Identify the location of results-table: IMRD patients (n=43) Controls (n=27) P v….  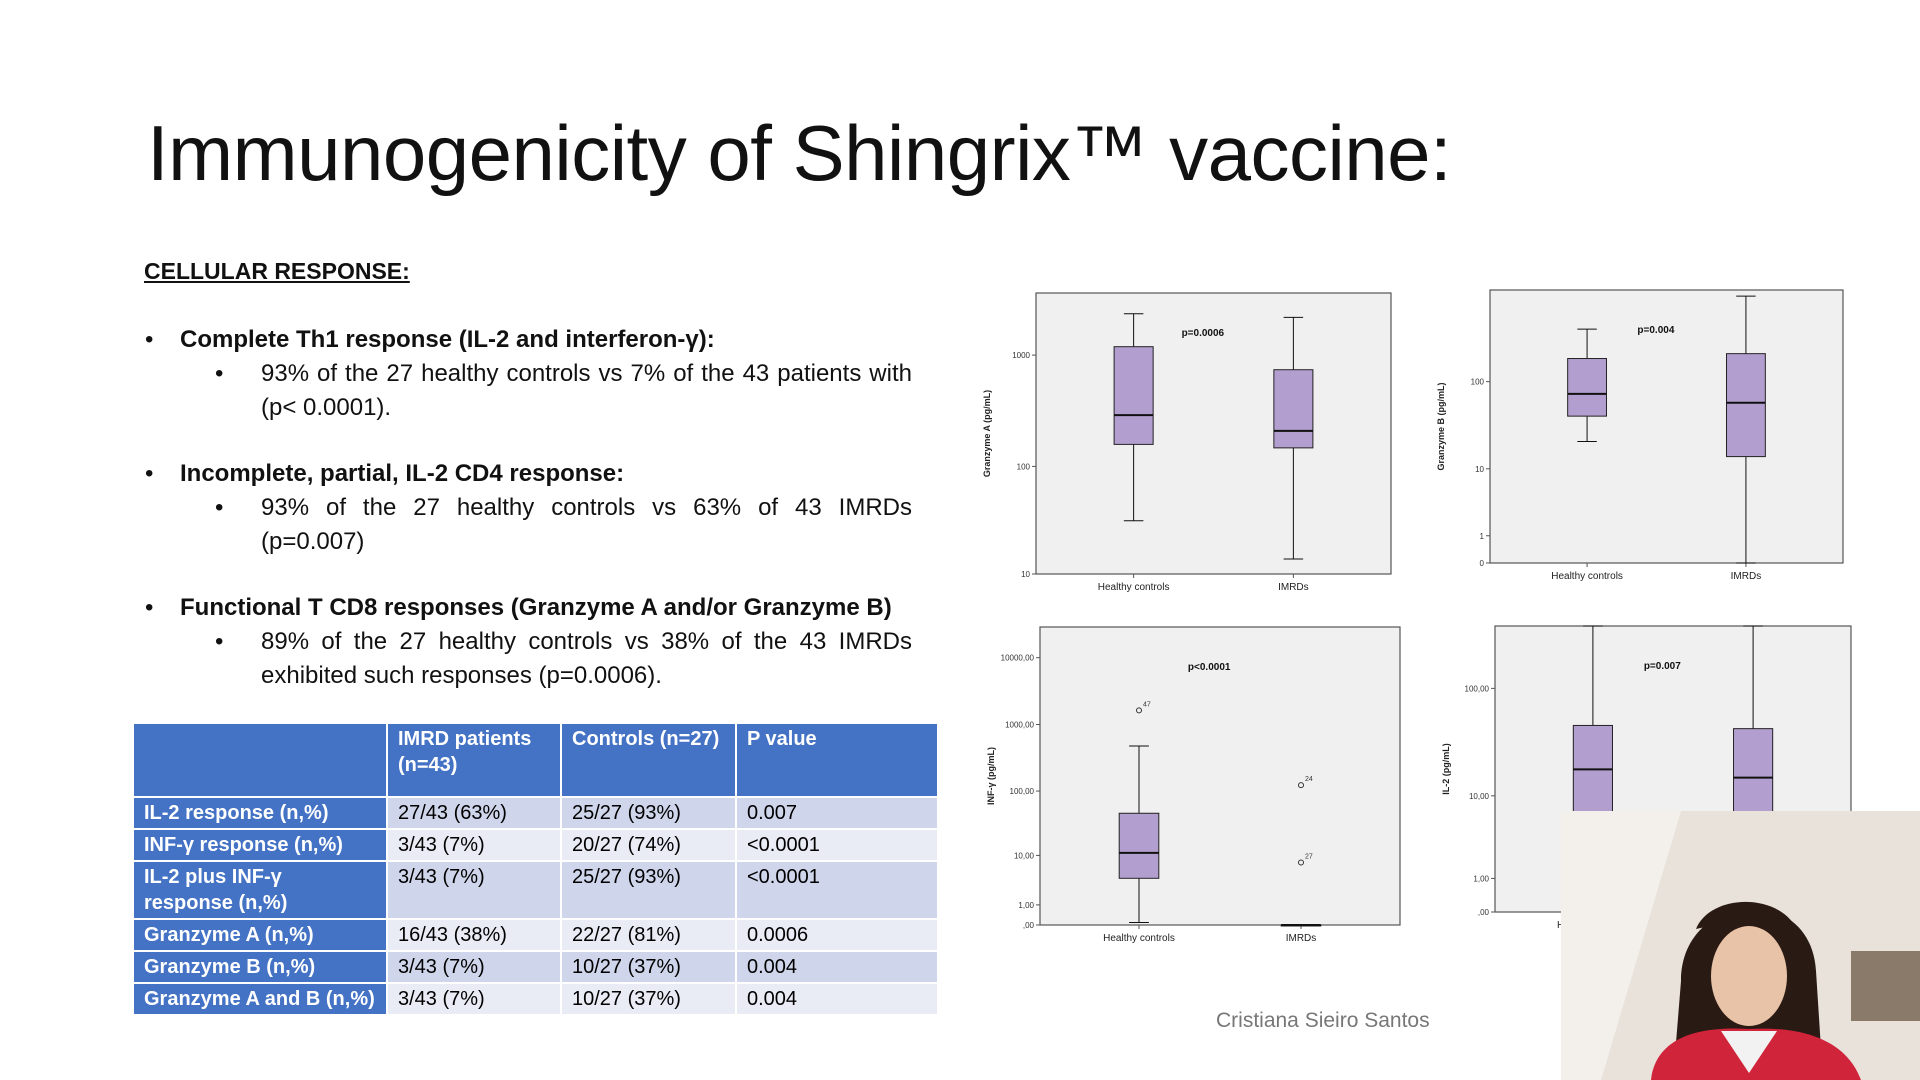
(535, 869).